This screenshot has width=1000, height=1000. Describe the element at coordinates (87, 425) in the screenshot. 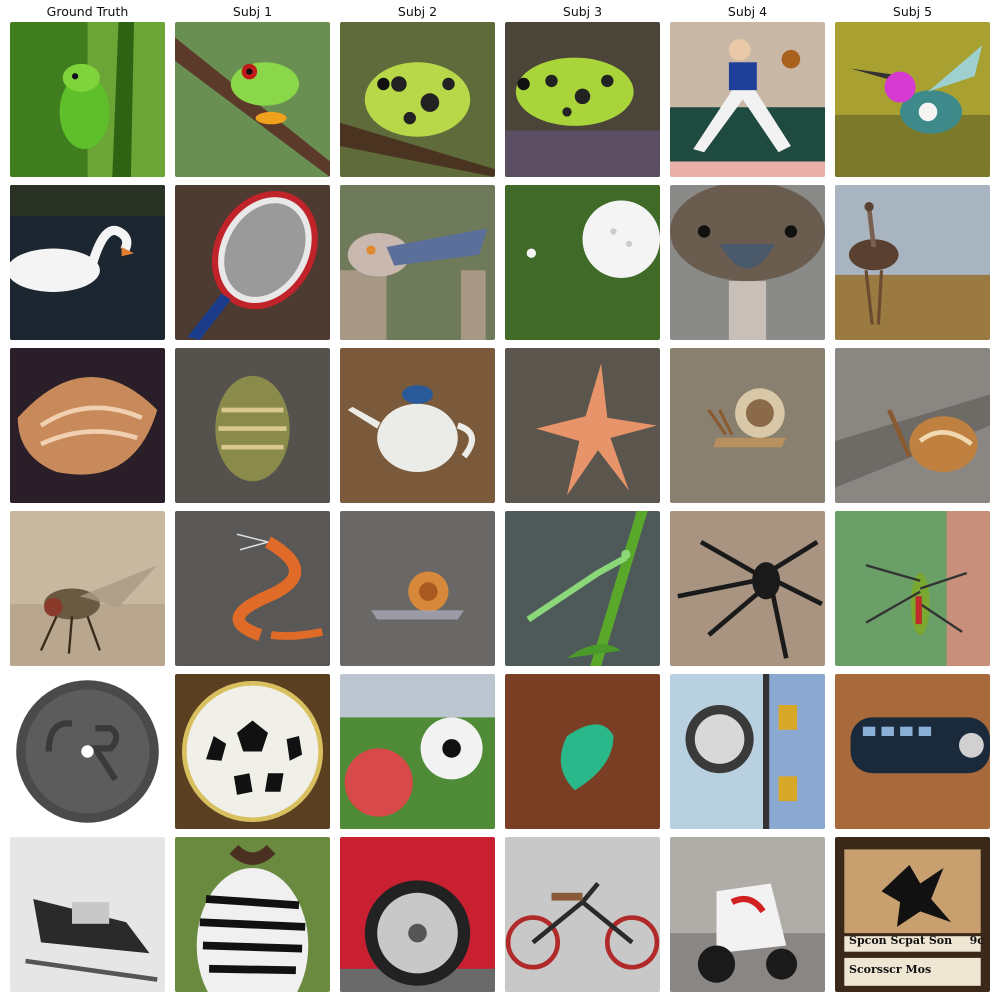

I see `image-tile: seashell` at that location.